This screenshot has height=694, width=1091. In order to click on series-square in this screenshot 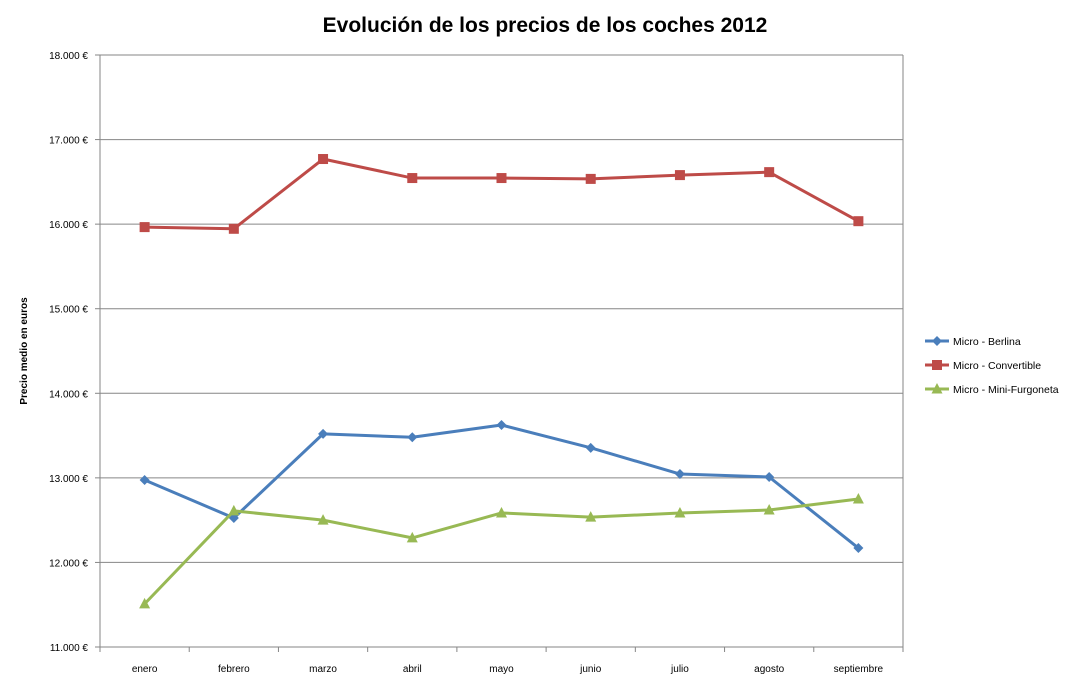, I will do `click(501, 194)`.